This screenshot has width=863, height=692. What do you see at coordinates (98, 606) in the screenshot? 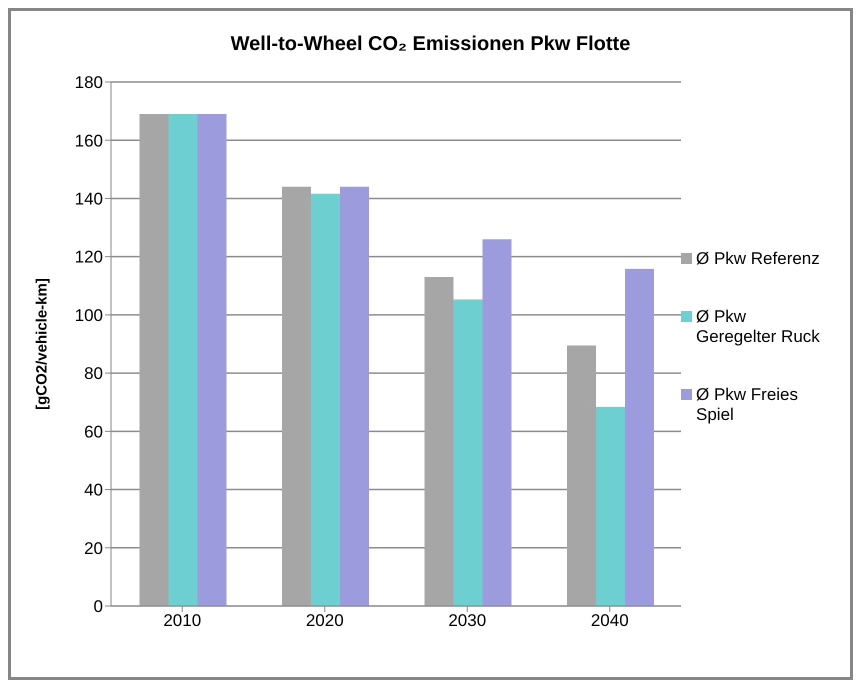
I see `y-tick-label: 0` at bounding box center [98, 606].